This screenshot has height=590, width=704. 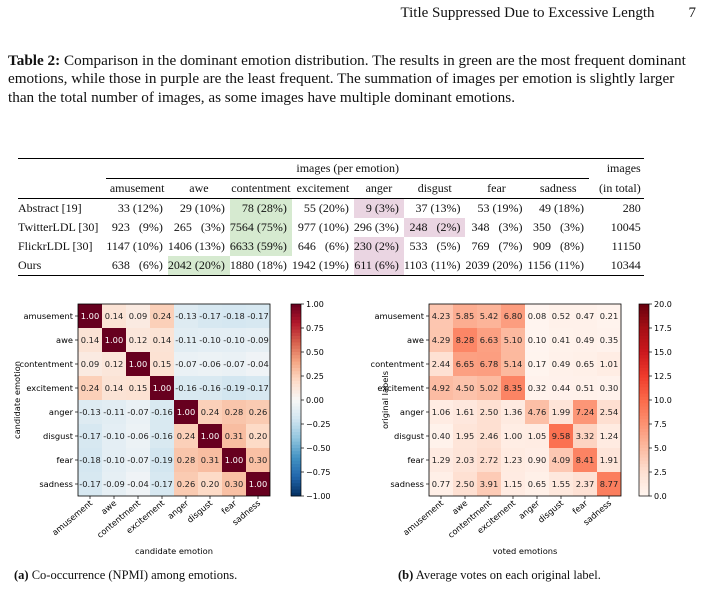 I want to click on heatmap-cell-label: 0.77, so click(x=441, y=484).